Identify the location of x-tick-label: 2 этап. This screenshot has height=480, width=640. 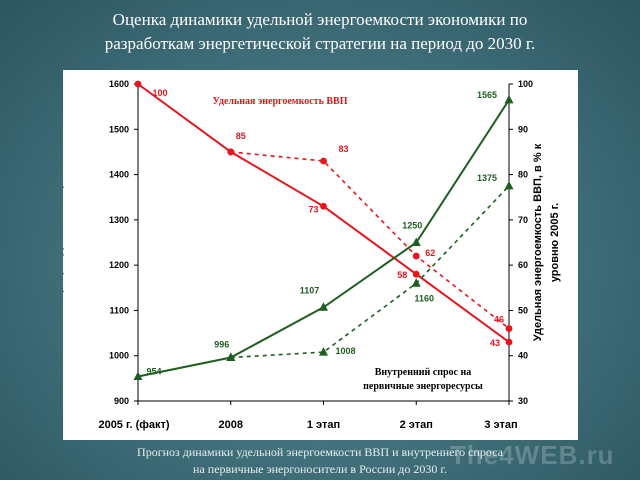
(416, 425).